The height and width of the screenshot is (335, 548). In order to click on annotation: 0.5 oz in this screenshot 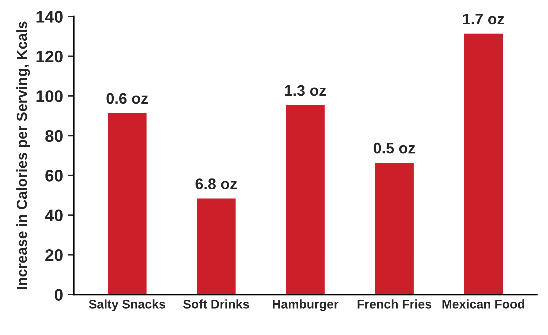, I will do `click(395, 148)`.